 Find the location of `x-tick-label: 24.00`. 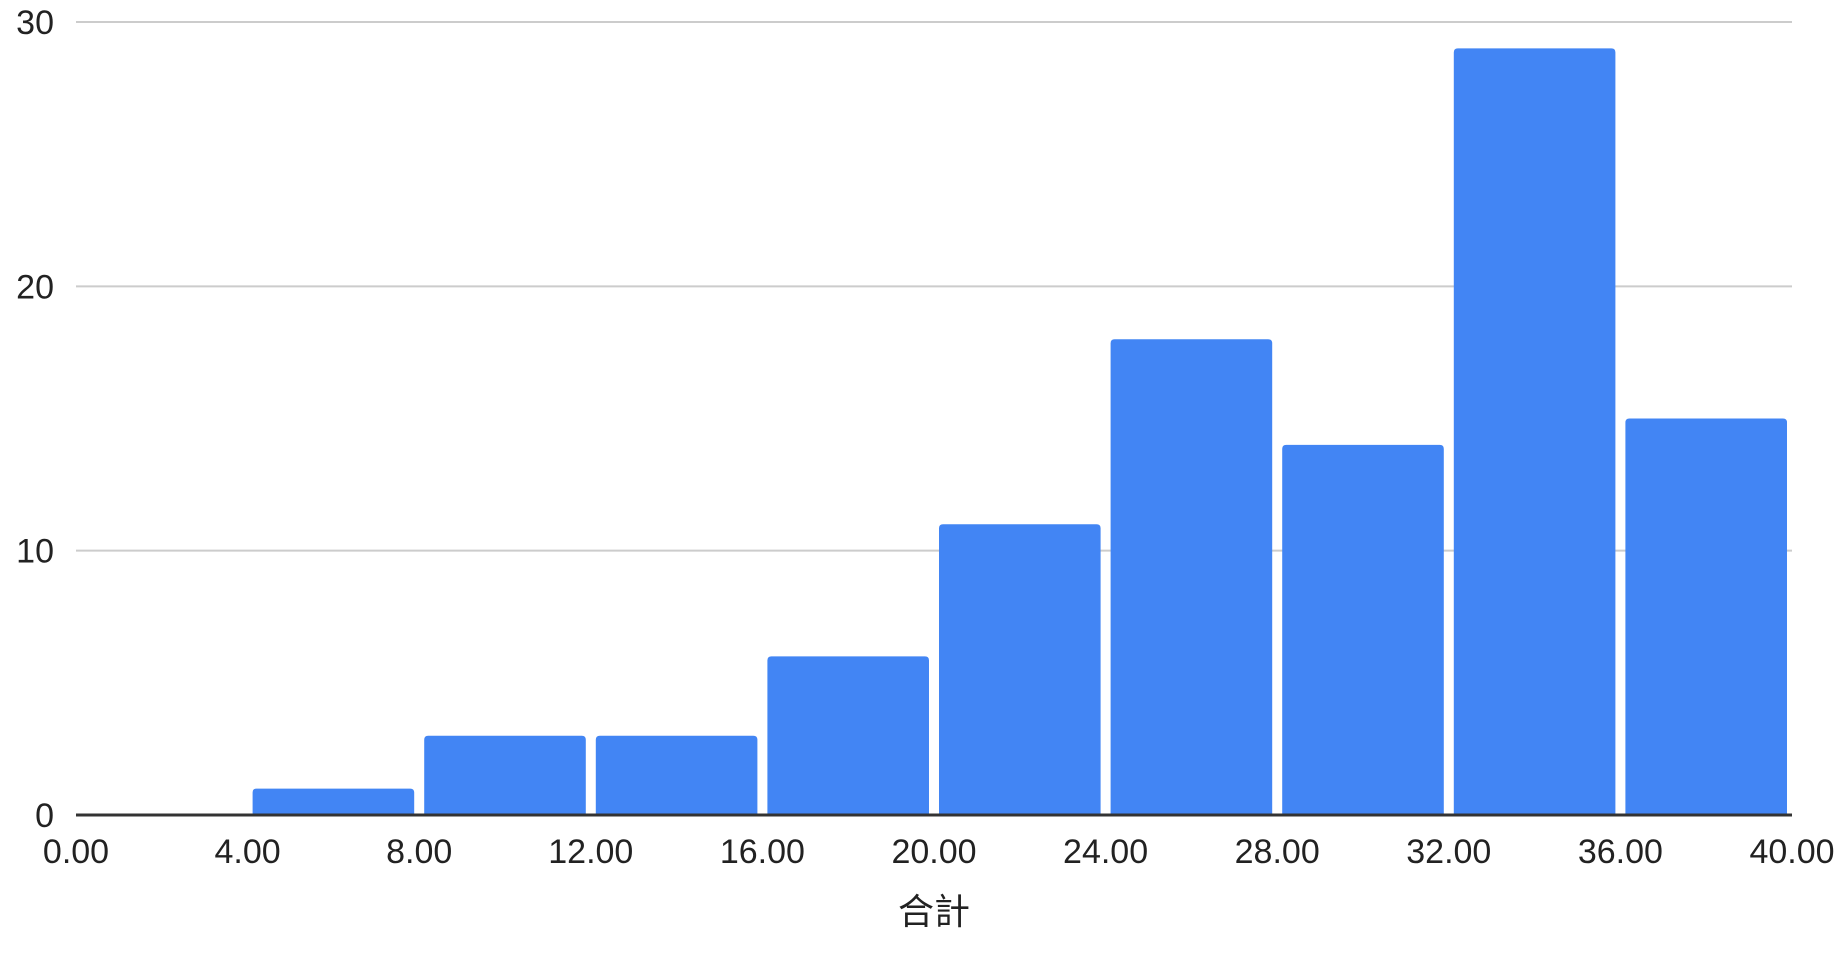

x-tick-label: 24.00 is located at coordinates (1105, 852).